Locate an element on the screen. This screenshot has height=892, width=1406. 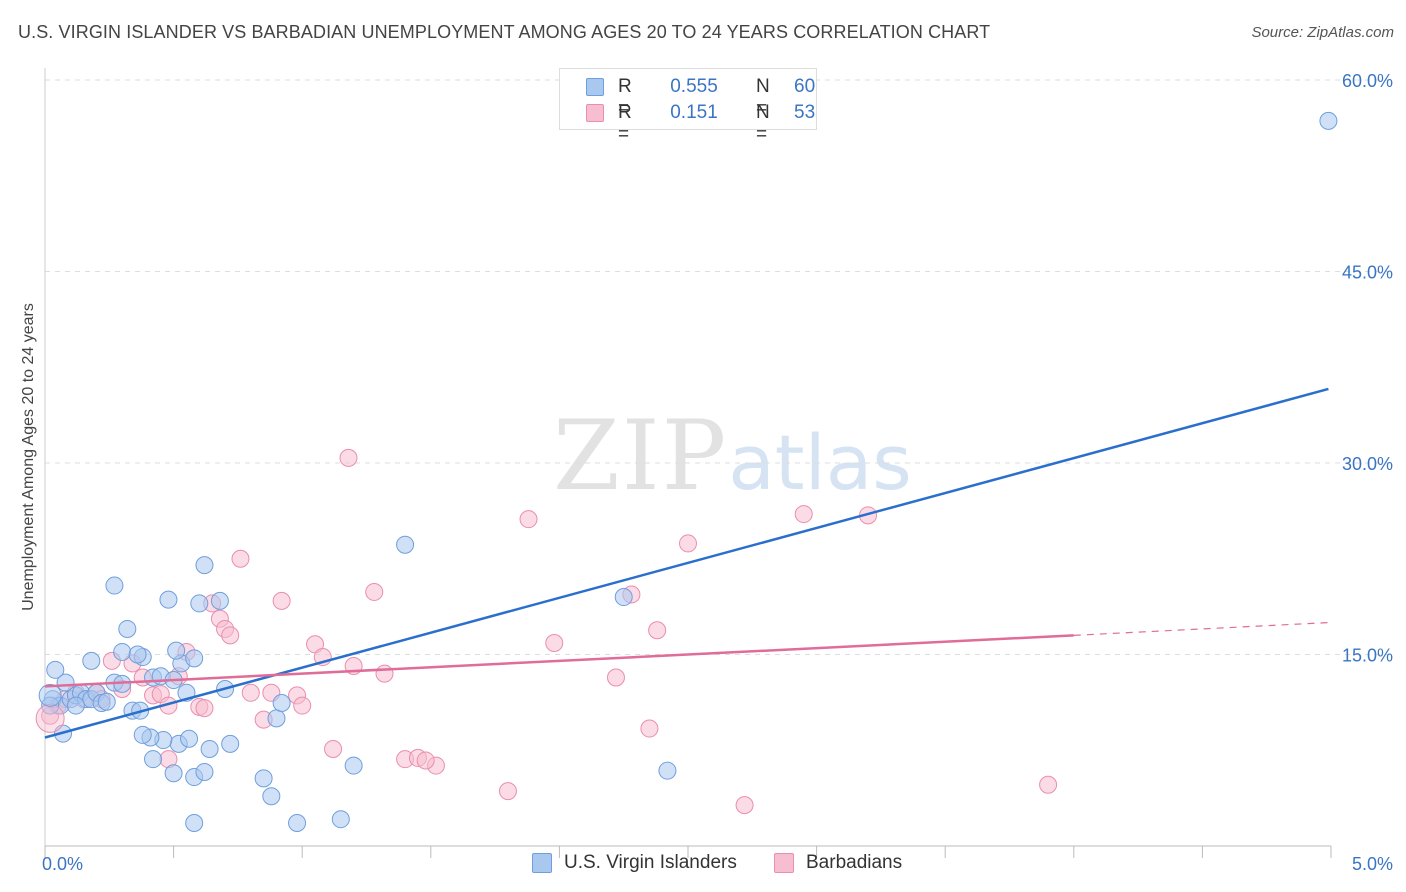
correlation-legend: R = 0.555 N = 60 R = 0.151 N = 53 is located at coordinates (688, 106).